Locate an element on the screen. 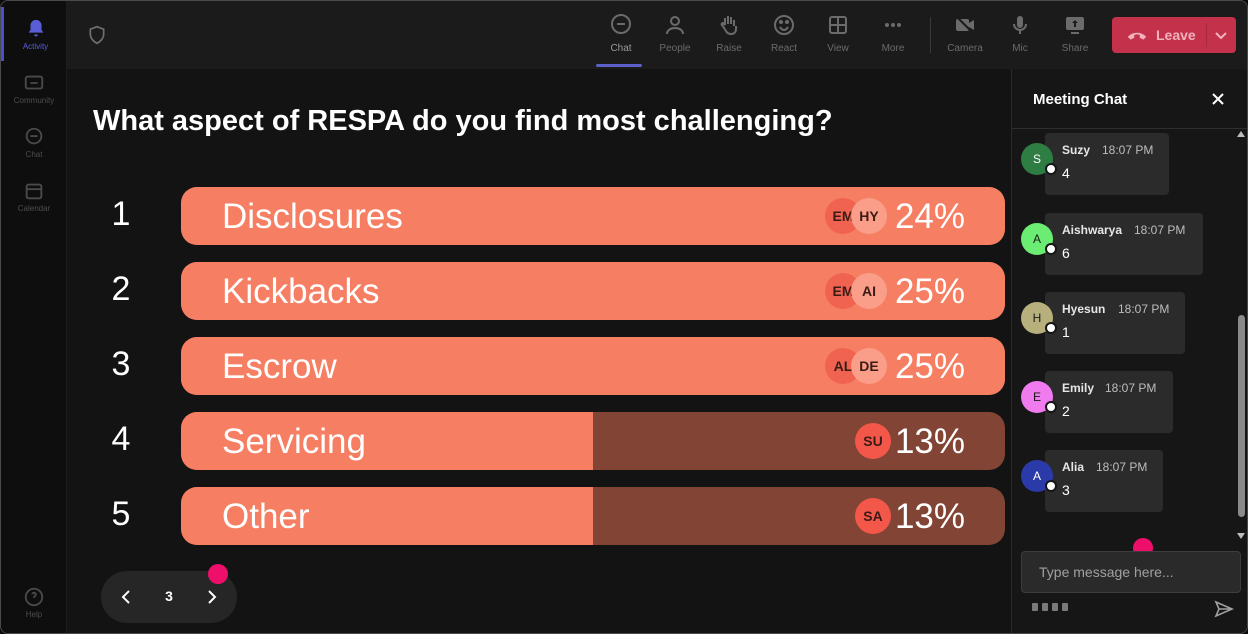 This screenshot has height=634, width=1248. format-icon is located at coordinates (1035, 607).